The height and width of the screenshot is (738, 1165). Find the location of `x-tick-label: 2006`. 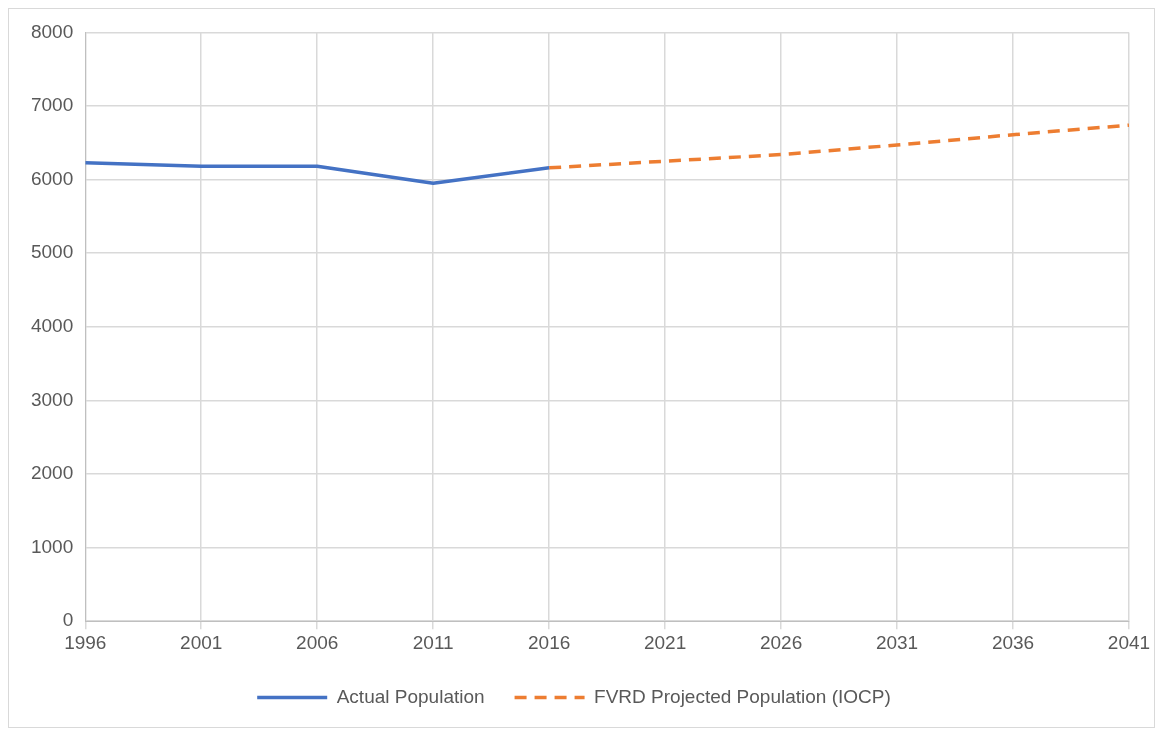

x-tick-label: 2006 is located at coordinates (317, 642).